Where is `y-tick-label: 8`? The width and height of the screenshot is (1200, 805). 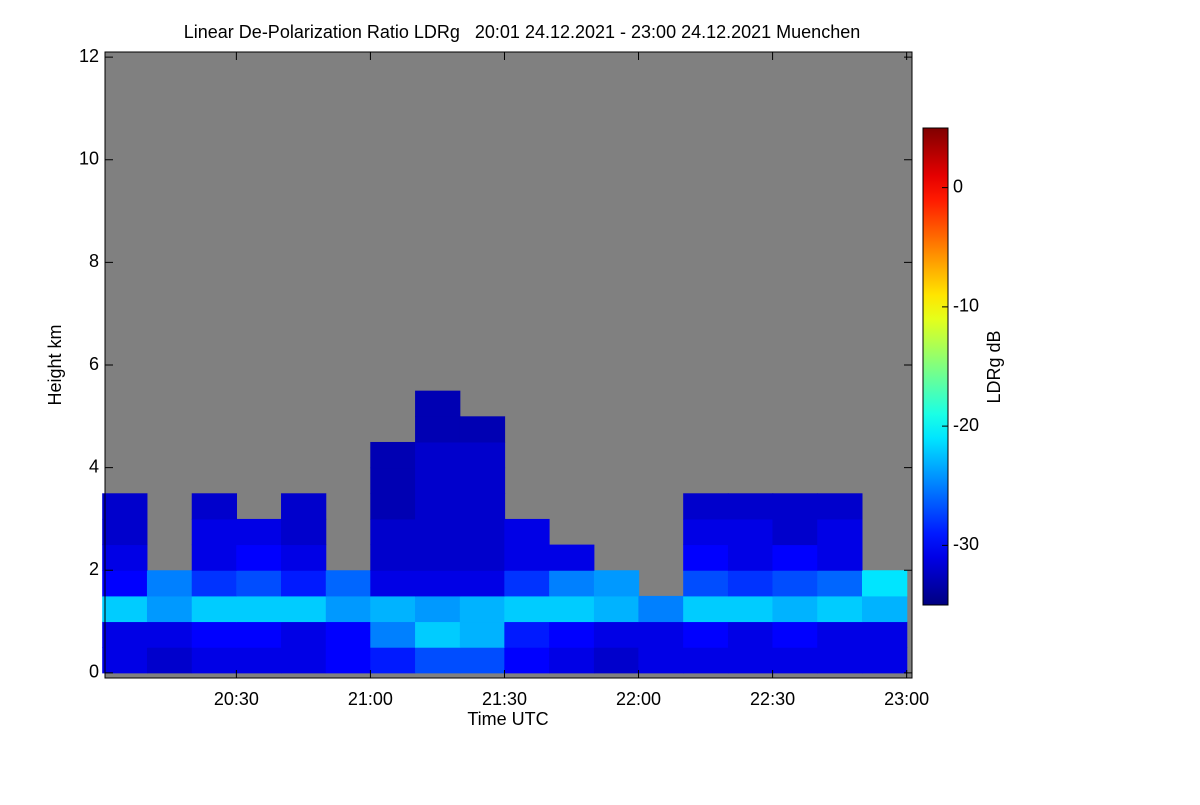
y-tick-label: 8 is located at coordinates (94, 261).